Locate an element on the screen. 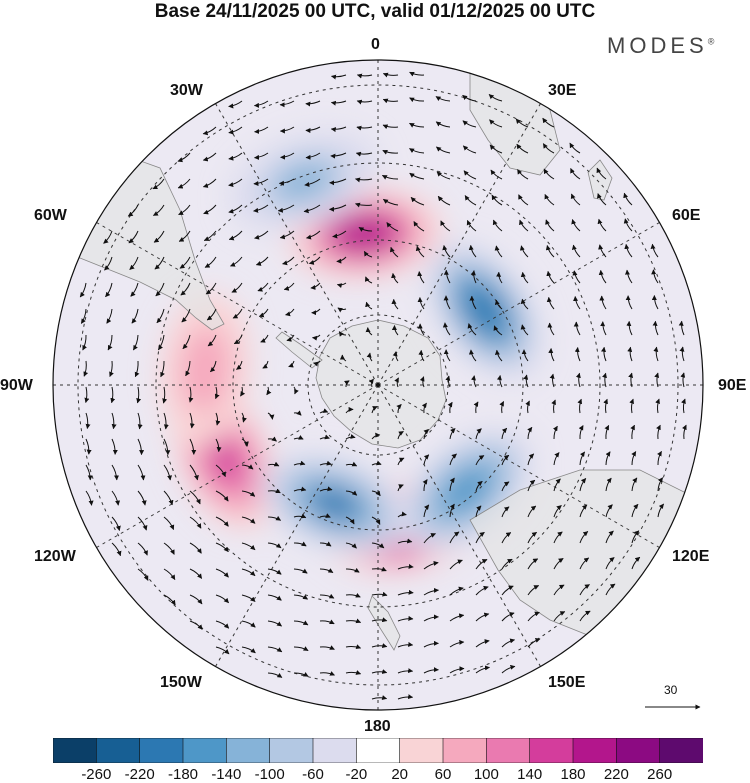  reference-vector-label: 30 is located at coordinates (671, 690).